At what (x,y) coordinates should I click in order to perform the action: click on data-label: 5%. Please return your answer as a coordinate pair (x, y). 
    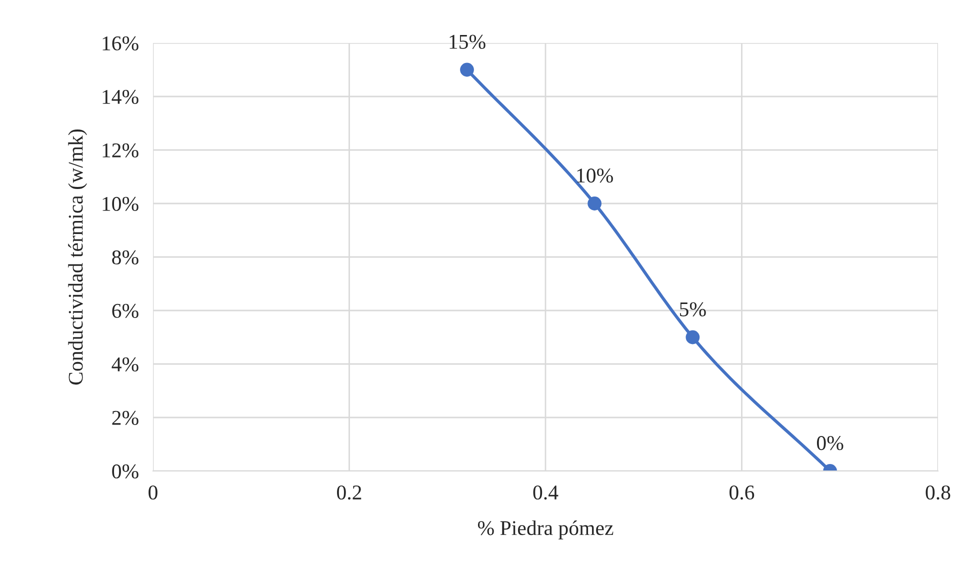
    Looking at the image, I should click on (693, 309).